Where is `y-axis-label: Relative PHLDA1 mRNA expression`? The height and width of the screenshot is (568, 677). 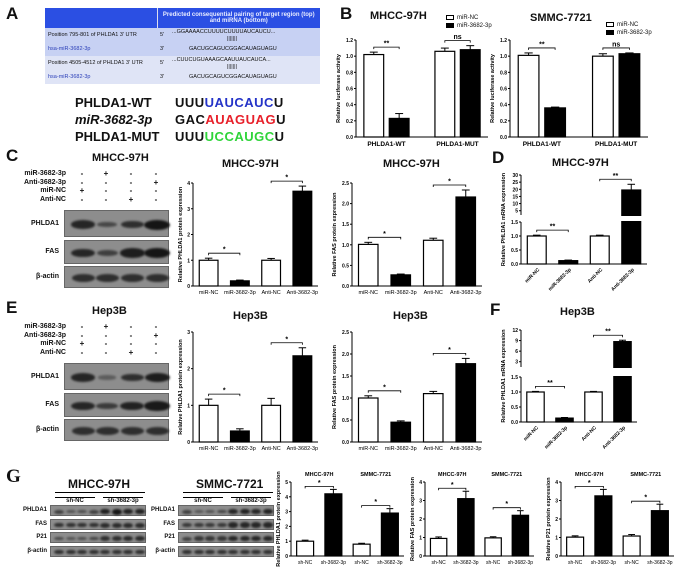
y-axis-label: Relative PHLDA1 mRNA expression is located at coordinates (504, 219).